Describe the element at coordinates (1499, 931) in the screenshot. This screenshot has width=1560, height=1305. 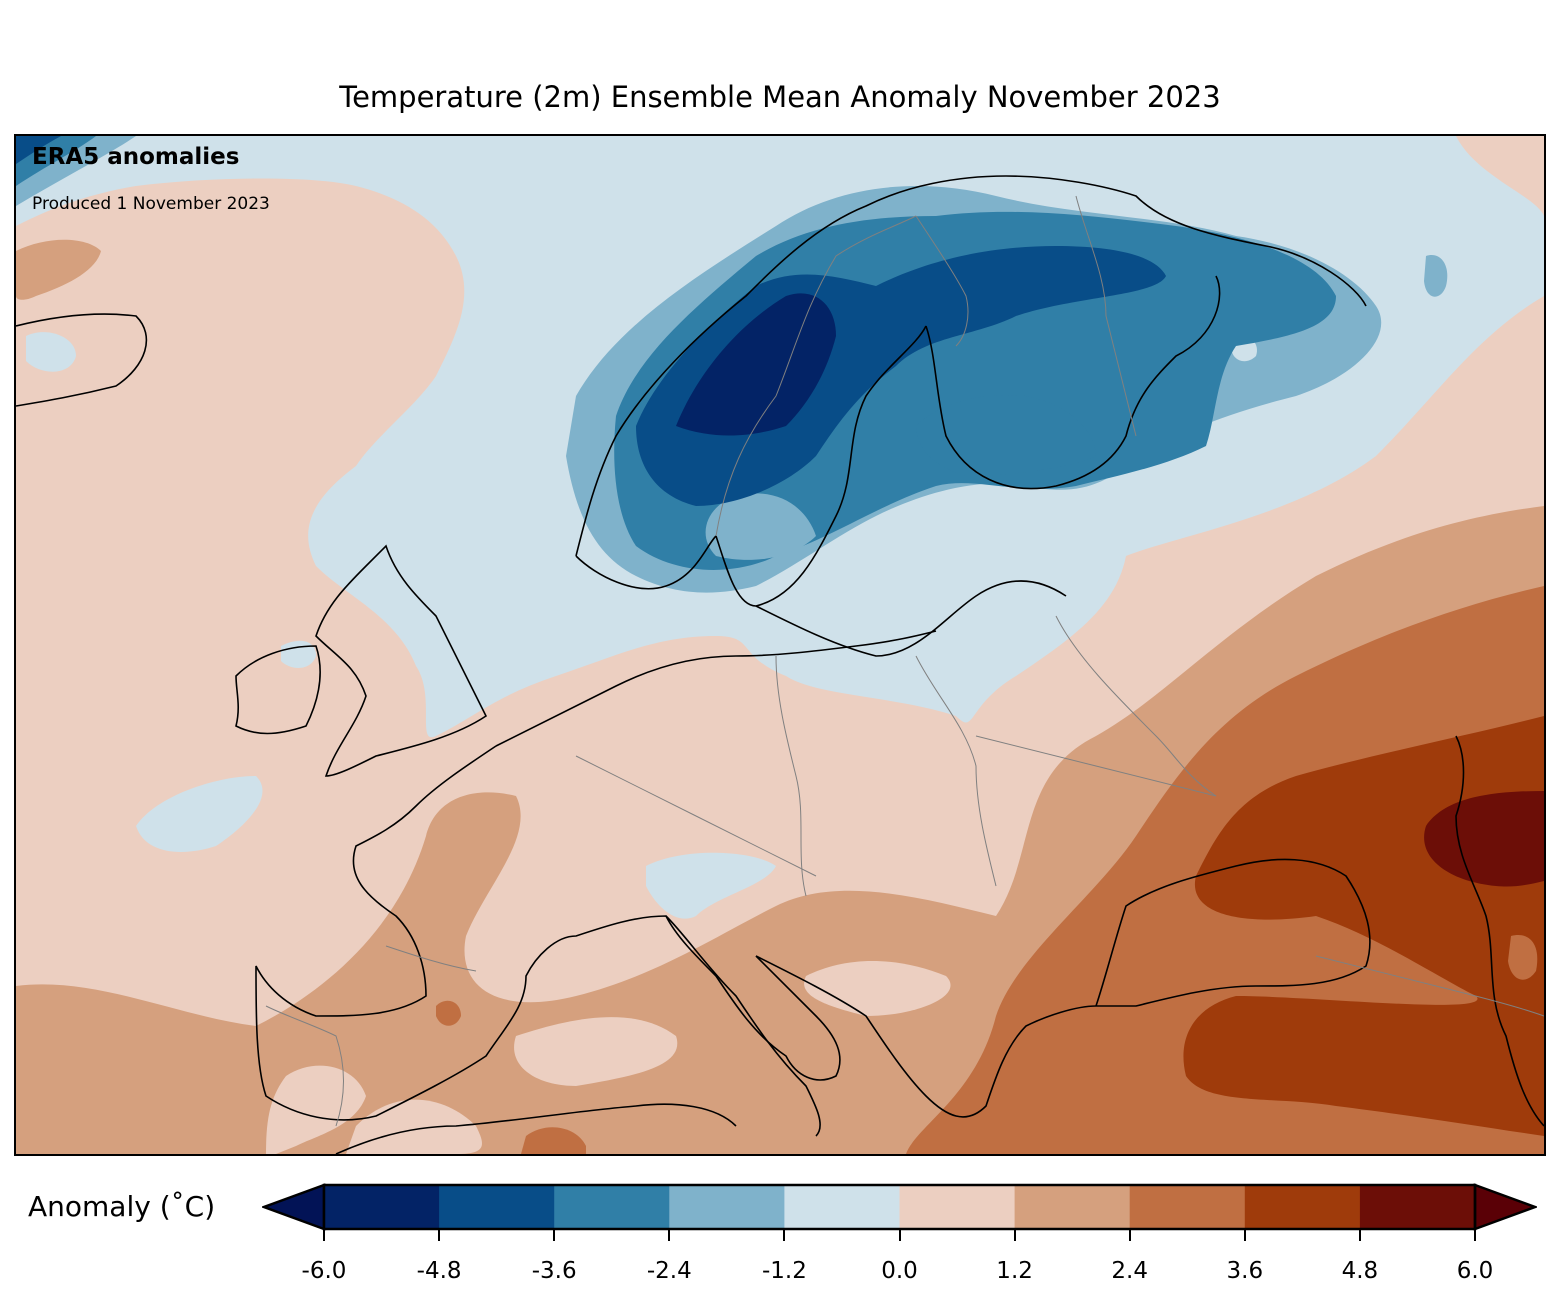
I see `coast-caspian` at that location.